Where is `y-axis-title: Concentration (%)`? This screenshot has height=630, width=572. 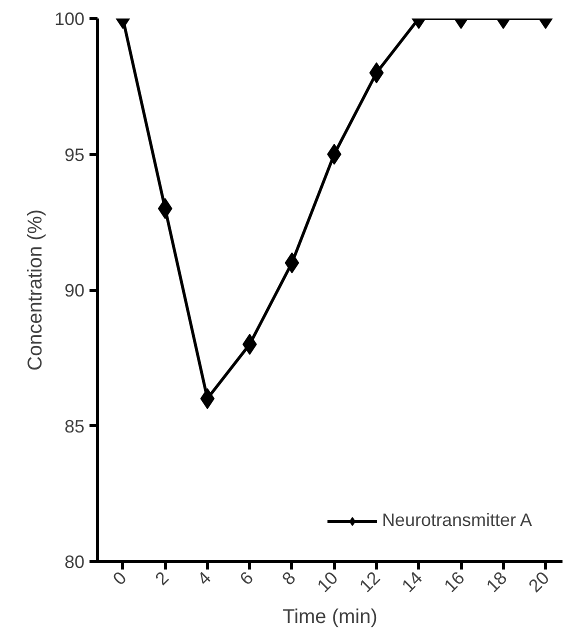
y-axis-title: Concentration (%) is located at coordinates (35, 290).